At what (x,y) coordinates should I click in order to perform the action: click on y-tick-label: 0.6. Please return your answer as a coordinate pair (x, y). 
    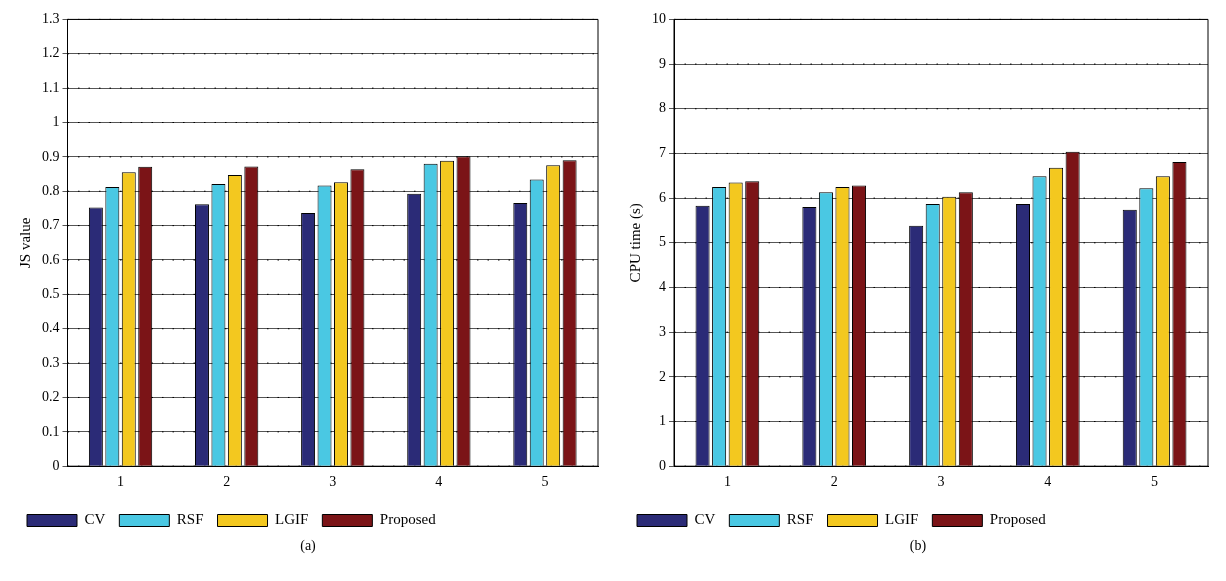
    Looking at the image, I should click on (51, 259).